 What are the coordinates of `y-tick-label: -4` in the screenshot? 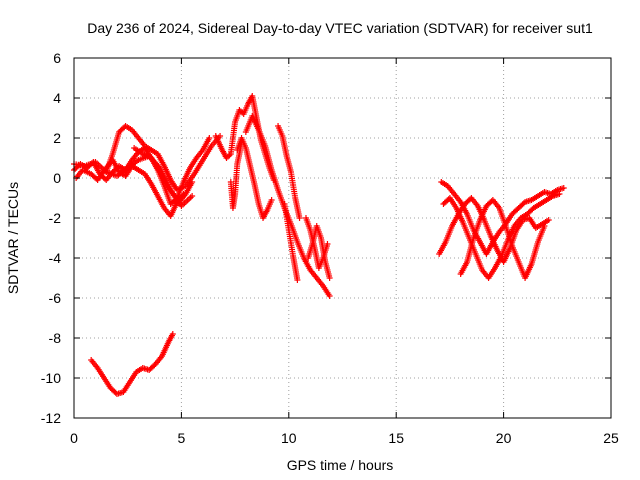 It's located at (55, 258).